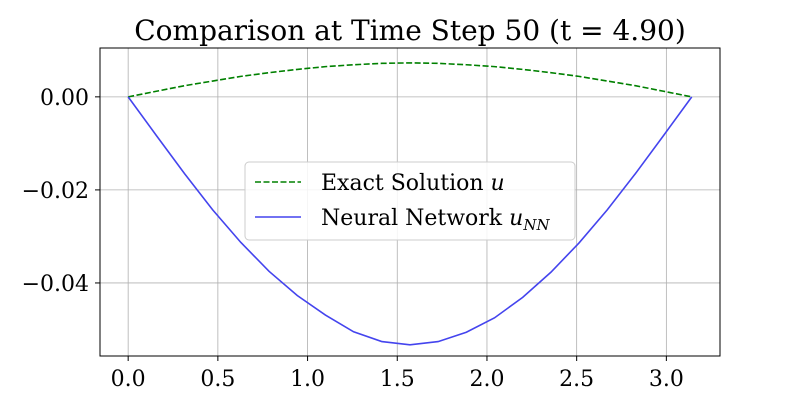  I want to click on x-tick-label: 2.0, so click(486, 379).